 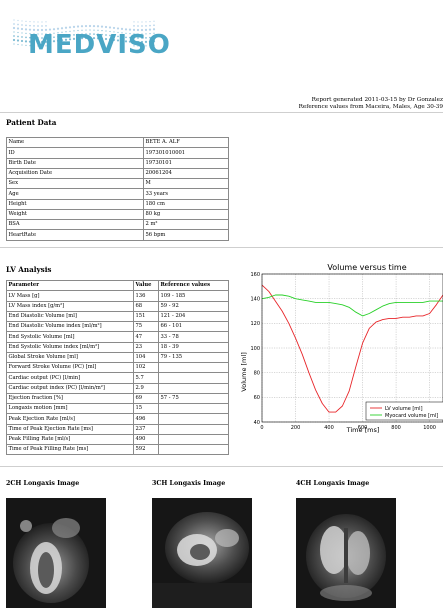 What do you see at coordinates (90, 43) in the screenshot?
I see `medviso-logo: MEDVISO` at bounding box center [90, 43].